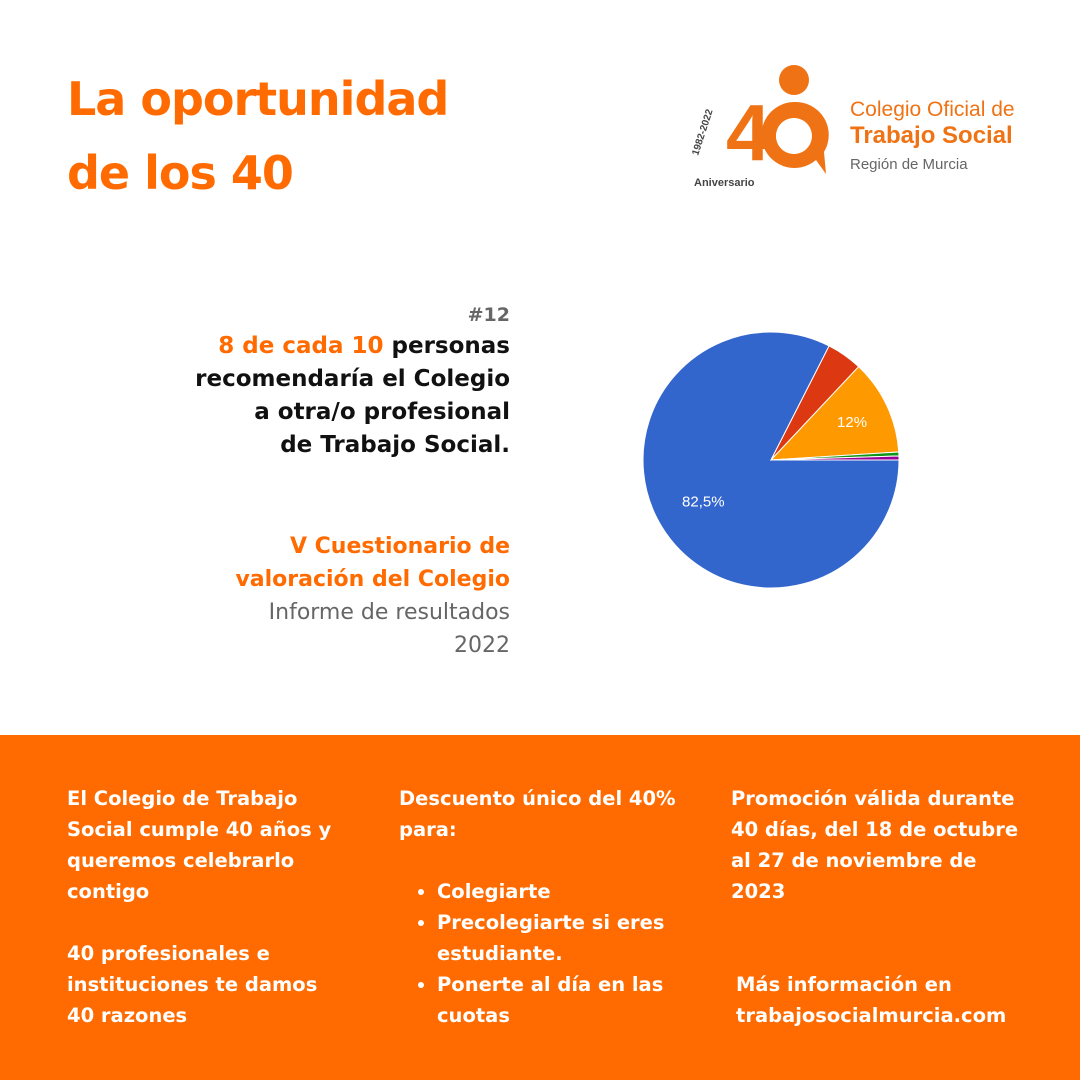  What do you see at coordinates (488, 315) in the screenshot?
I see `reason-number: #12` at bounding box center [488, 315].